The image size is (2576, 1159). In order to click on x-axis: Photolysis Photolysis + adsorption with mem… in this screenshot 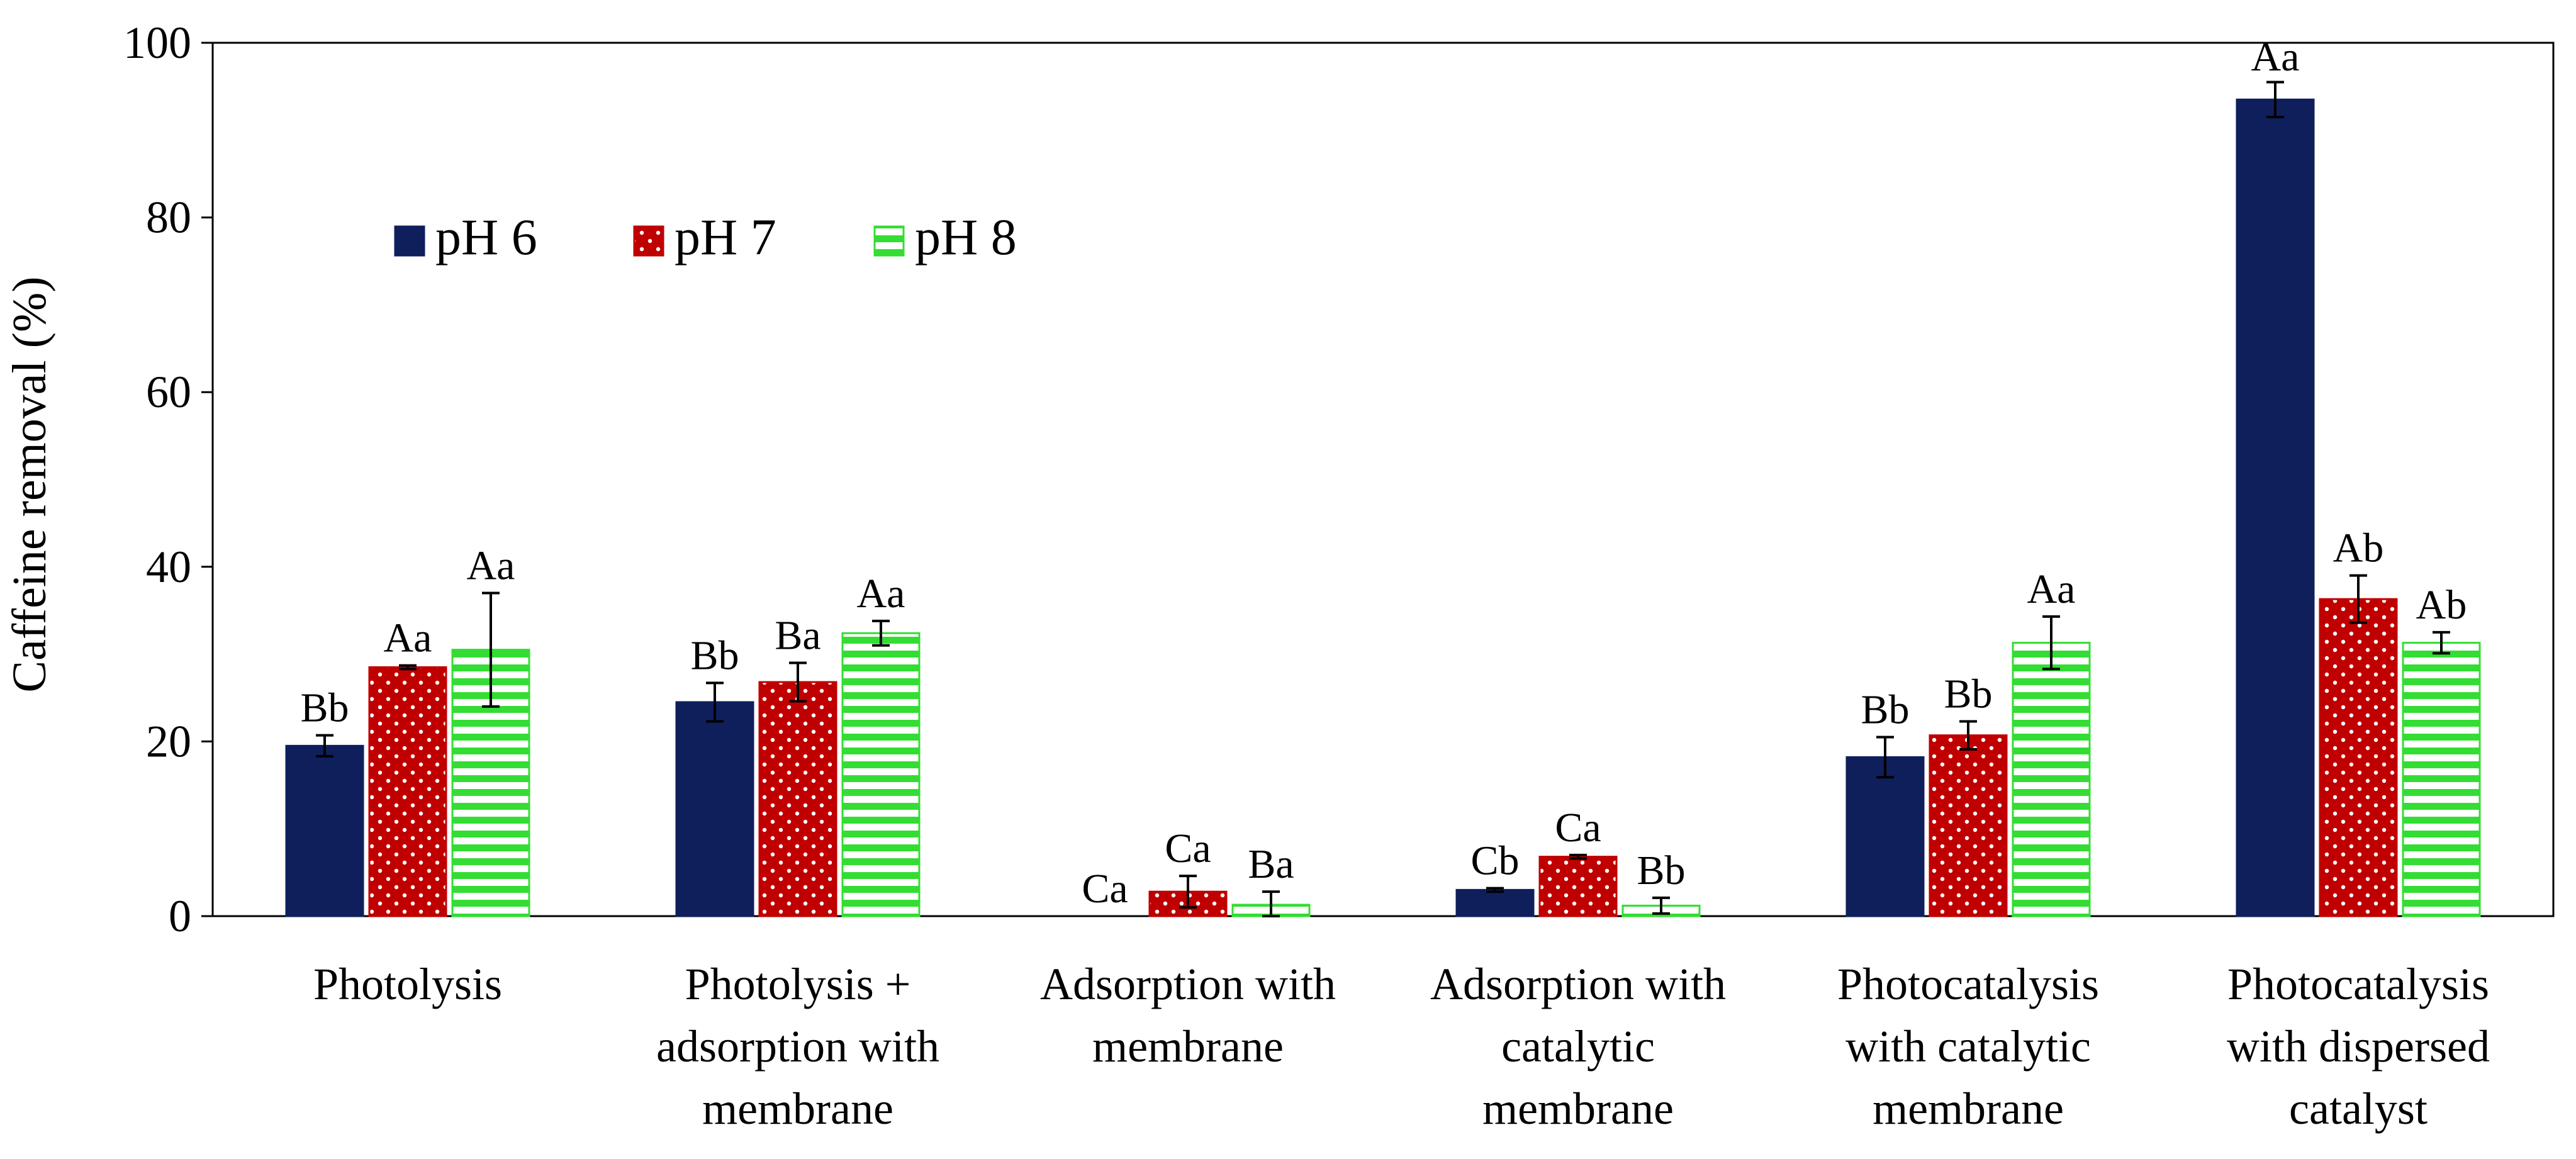, I will do `click(1401, 1046)`.